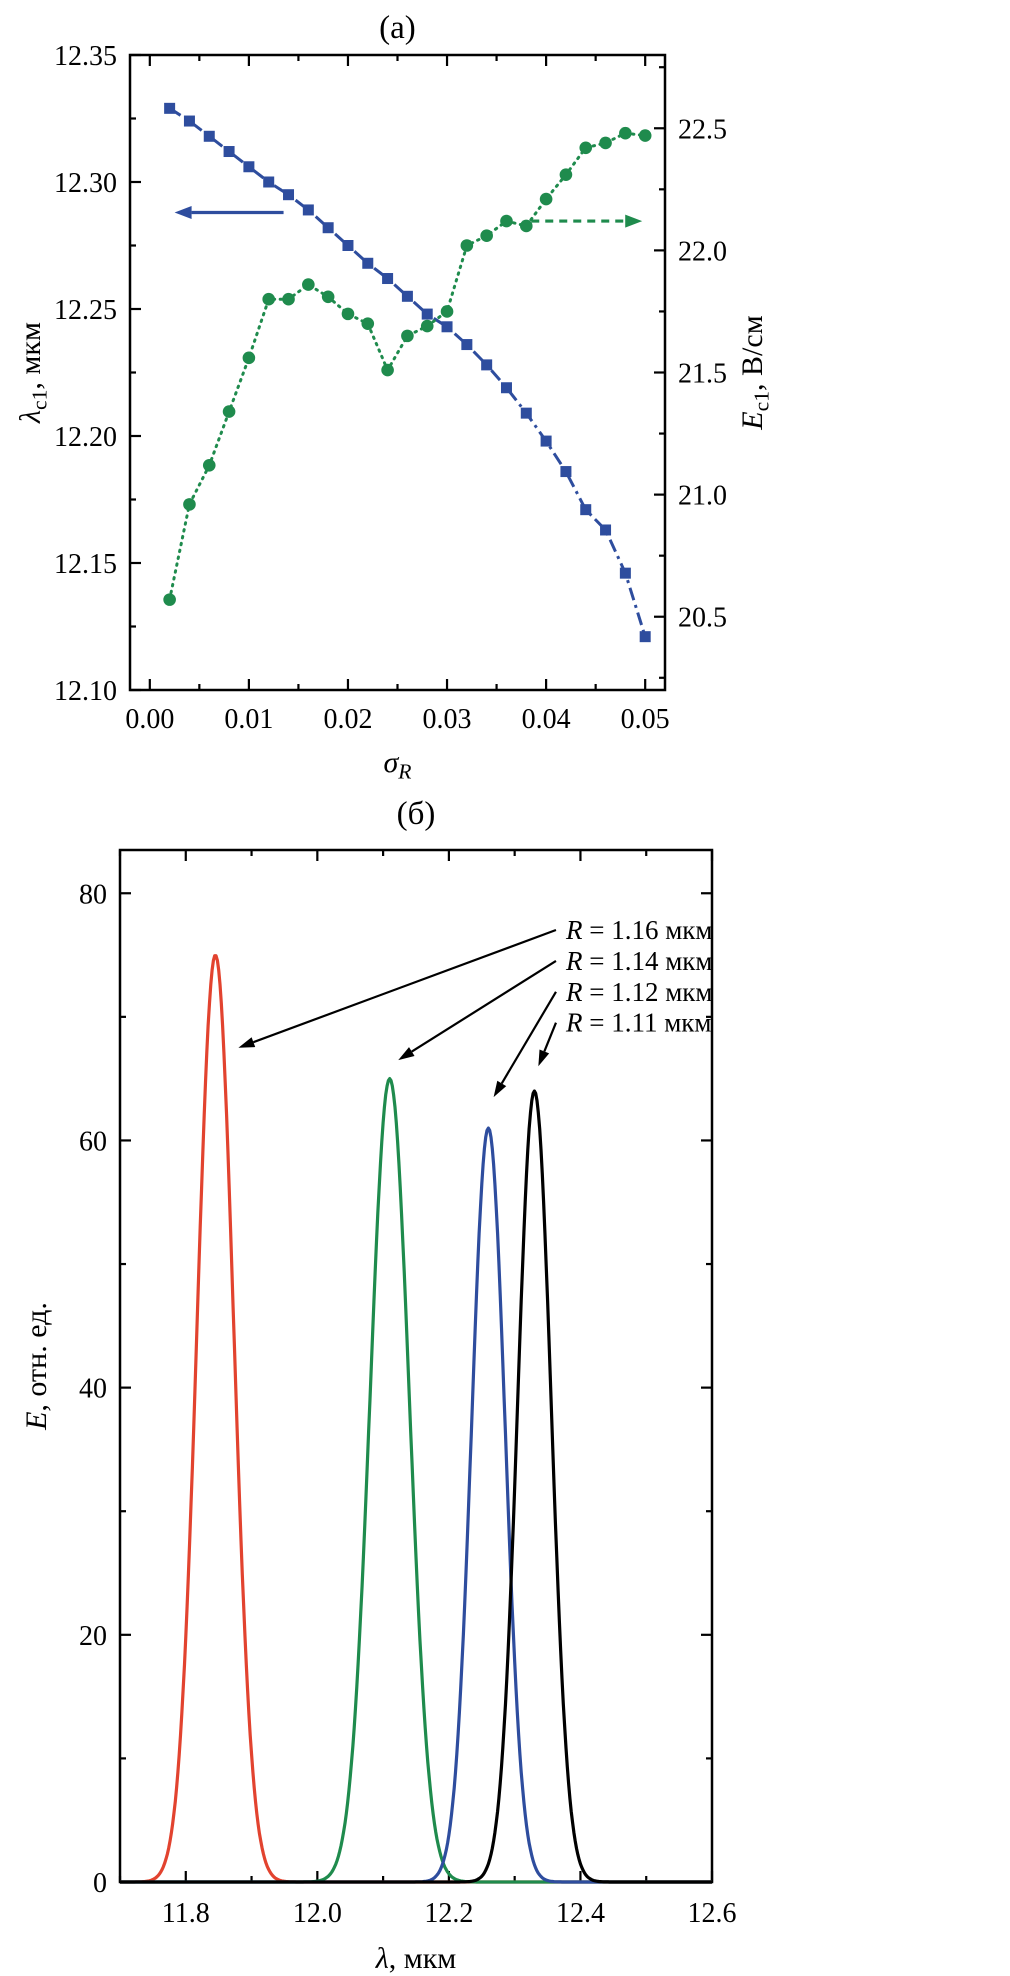  What do you see at coordinates (398, 765) in the screenshot?
I see `x-axis-label: σR` at bounding box center [398, 765].